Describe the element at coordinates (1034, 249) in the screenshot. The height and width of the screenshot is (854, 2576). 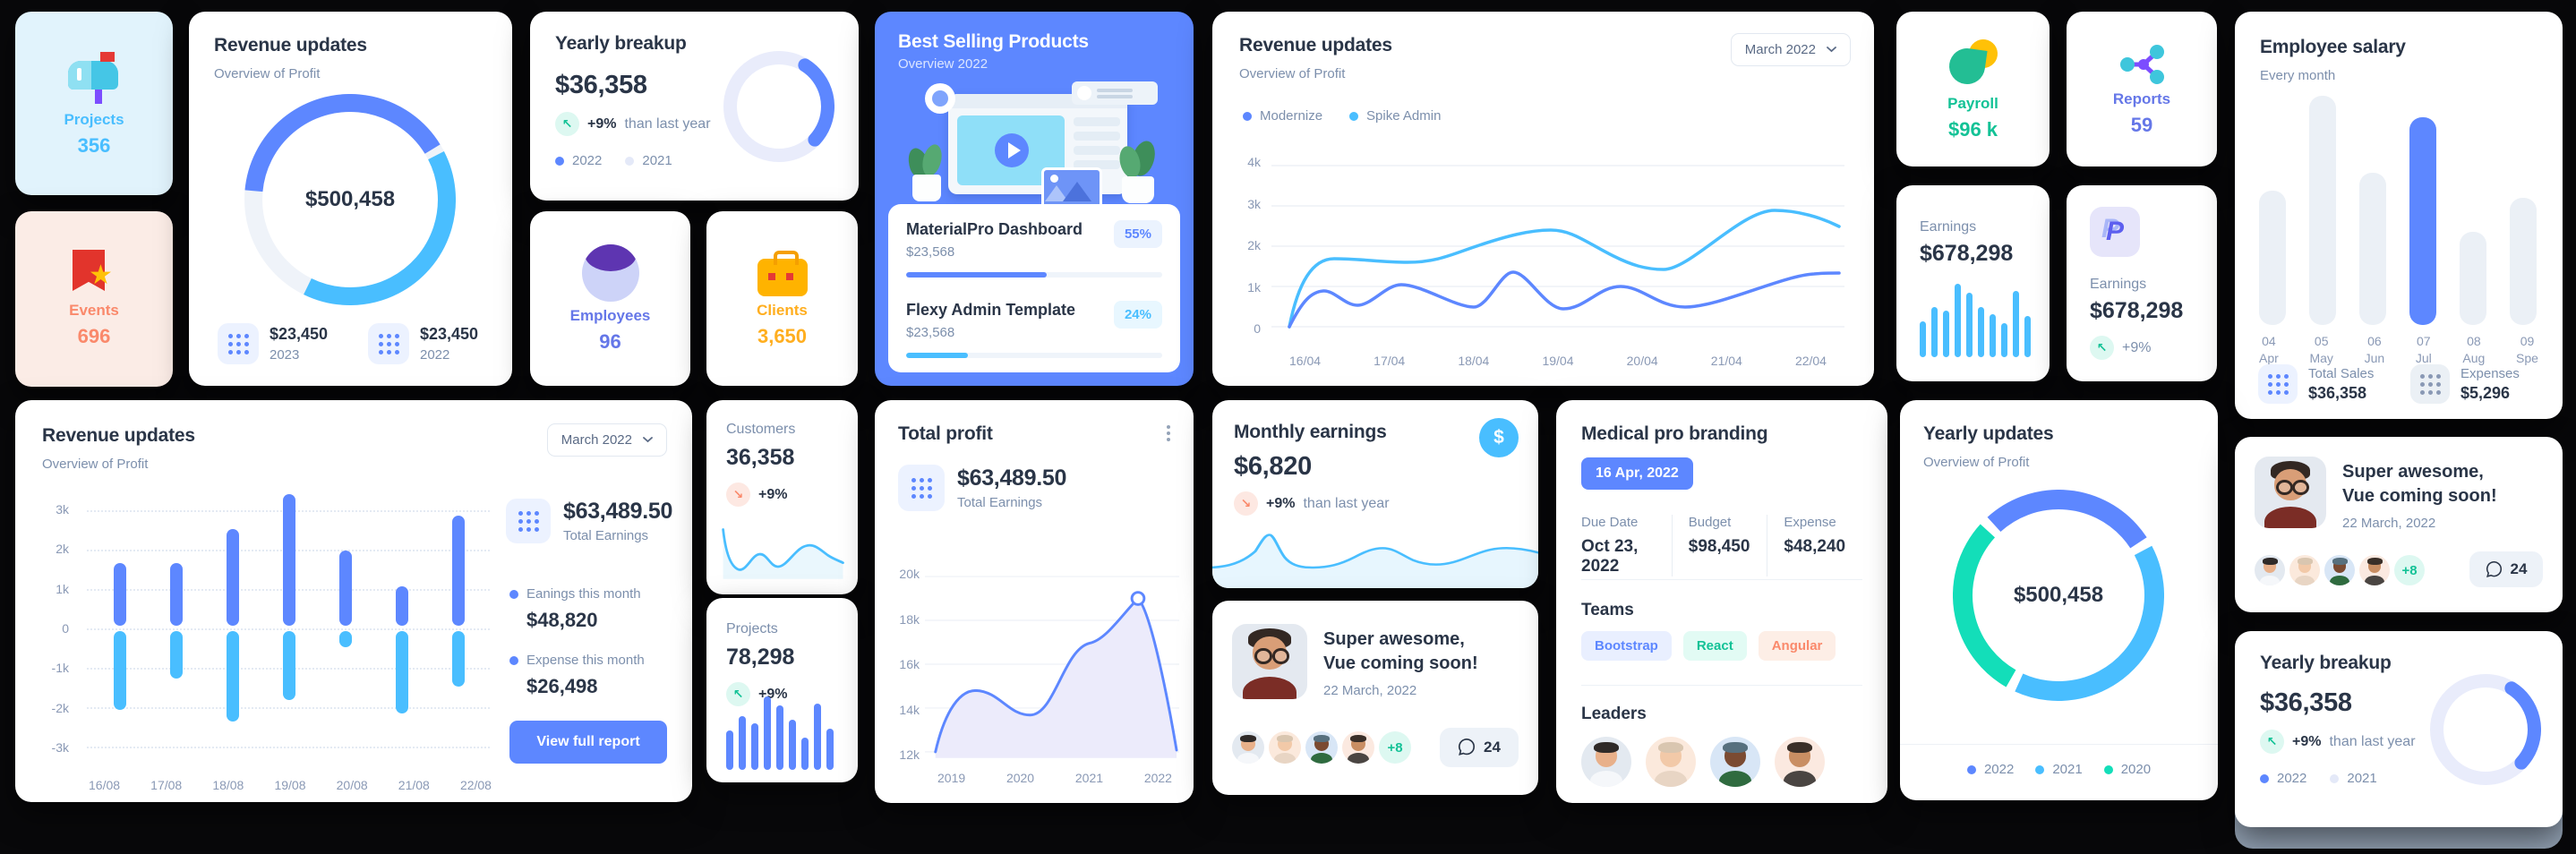
I see `product-row: MaterialPro Dashboard $23,568 55%` at that location.